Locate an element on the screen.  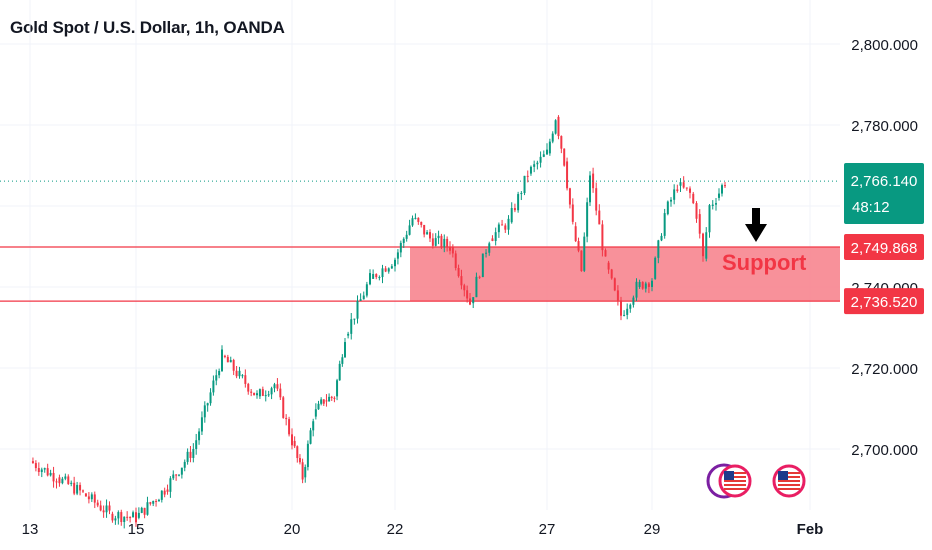
support-label: Support is located at coordinates (764, 262).